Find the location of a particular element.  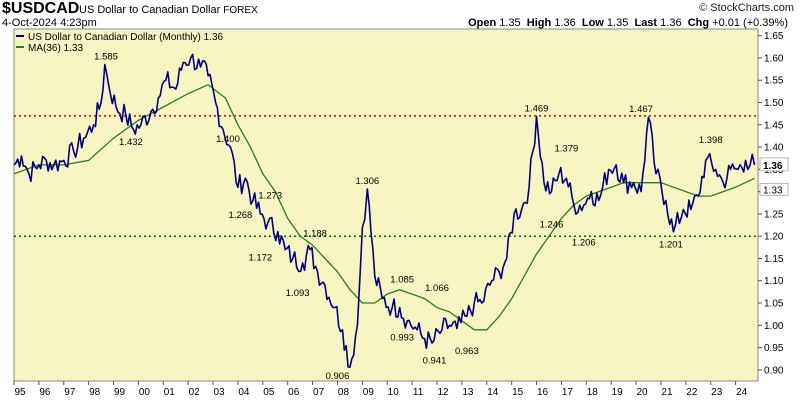

price-annotation: 1.268 is located at coordinates (241, 215).